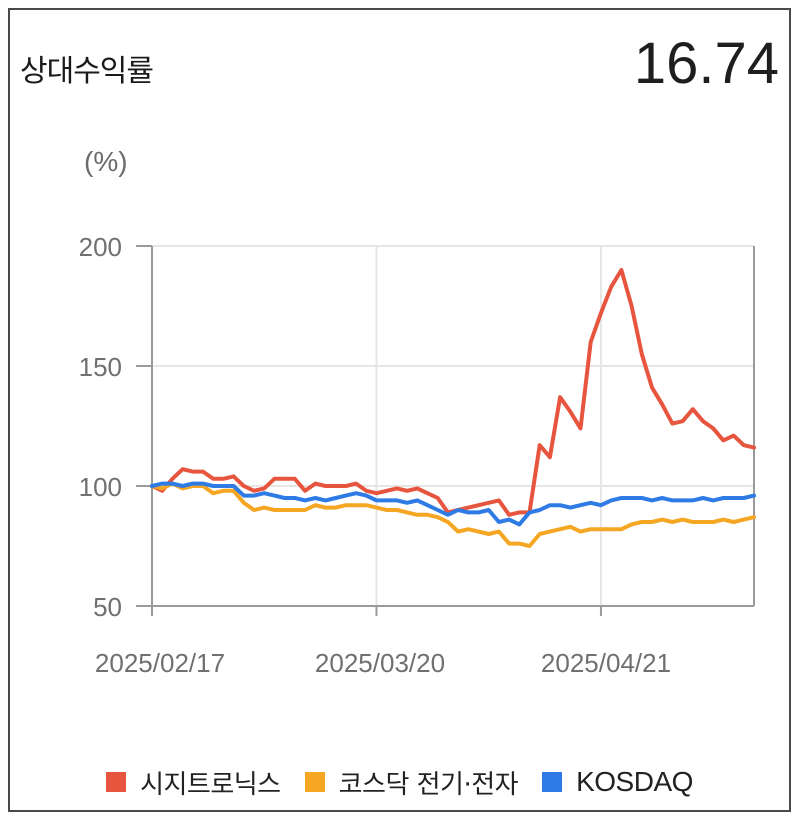 Image resolution: width=803 pixels, height=822 pixels. I want to click on headline-value: 16.74, so click(706, 63).